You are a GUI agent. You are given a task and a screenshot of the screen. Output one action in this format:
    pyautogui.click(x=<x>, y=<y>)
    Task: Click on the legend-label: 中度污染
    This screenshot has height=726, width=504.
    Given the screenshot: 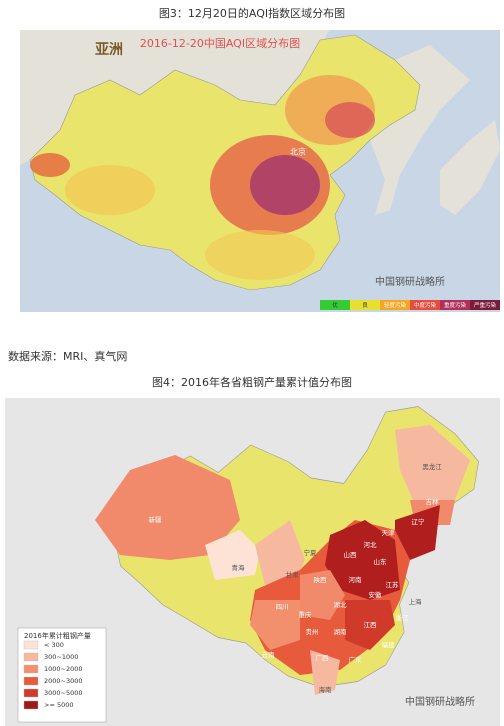 What is the action you would take?
    pyautogui.click(x=425, y=305)
    